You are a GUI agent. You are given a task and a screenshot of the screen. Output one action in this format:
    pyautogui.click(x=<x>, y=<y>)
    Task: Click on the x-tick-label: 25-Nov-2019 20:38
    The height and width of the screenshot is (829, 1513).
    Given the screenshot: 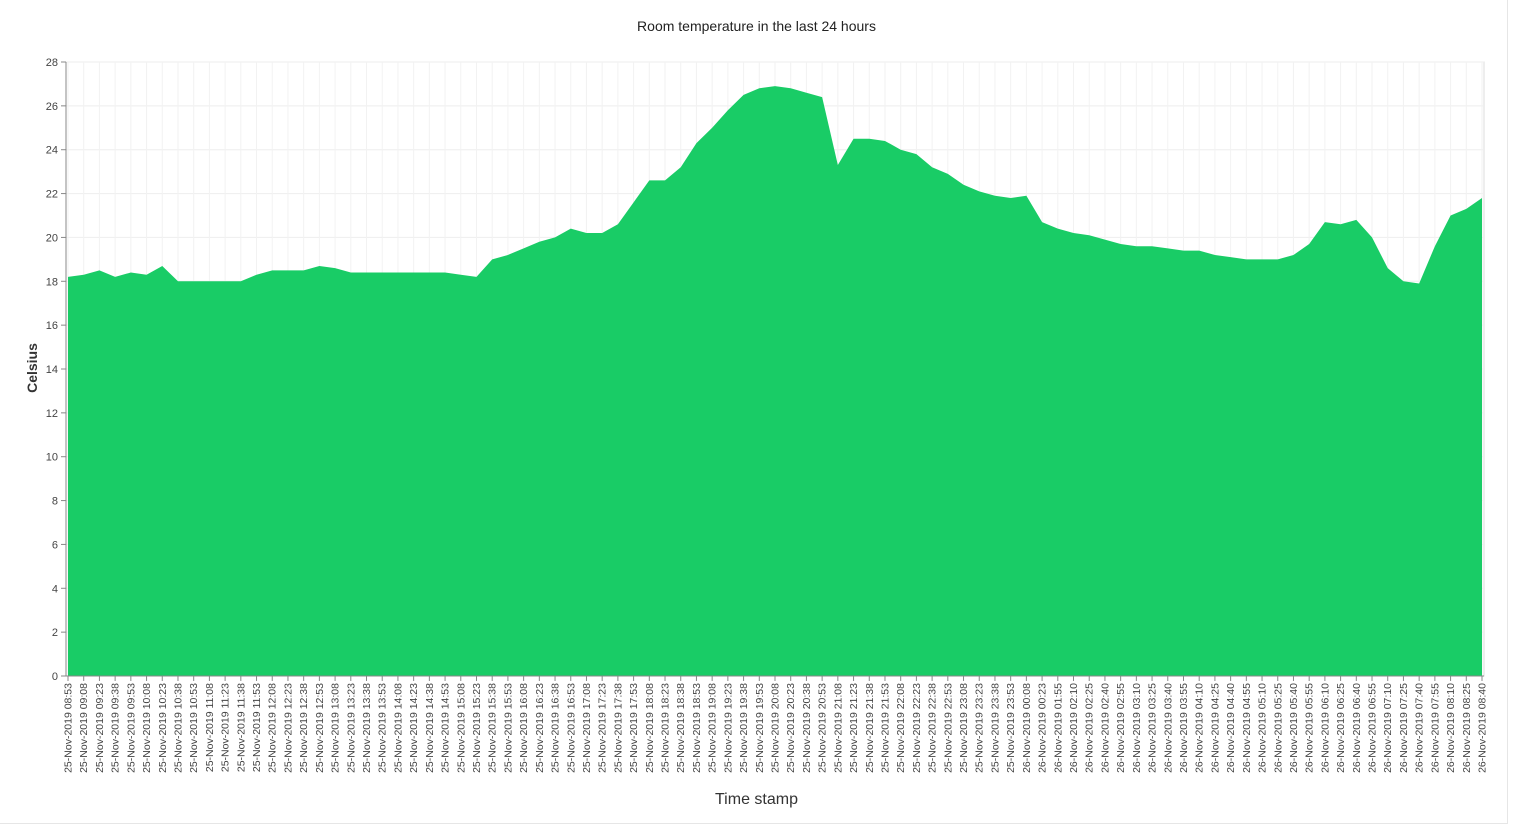 What is the action you would take?
    pyautogui.click(x=807, y=728)
    